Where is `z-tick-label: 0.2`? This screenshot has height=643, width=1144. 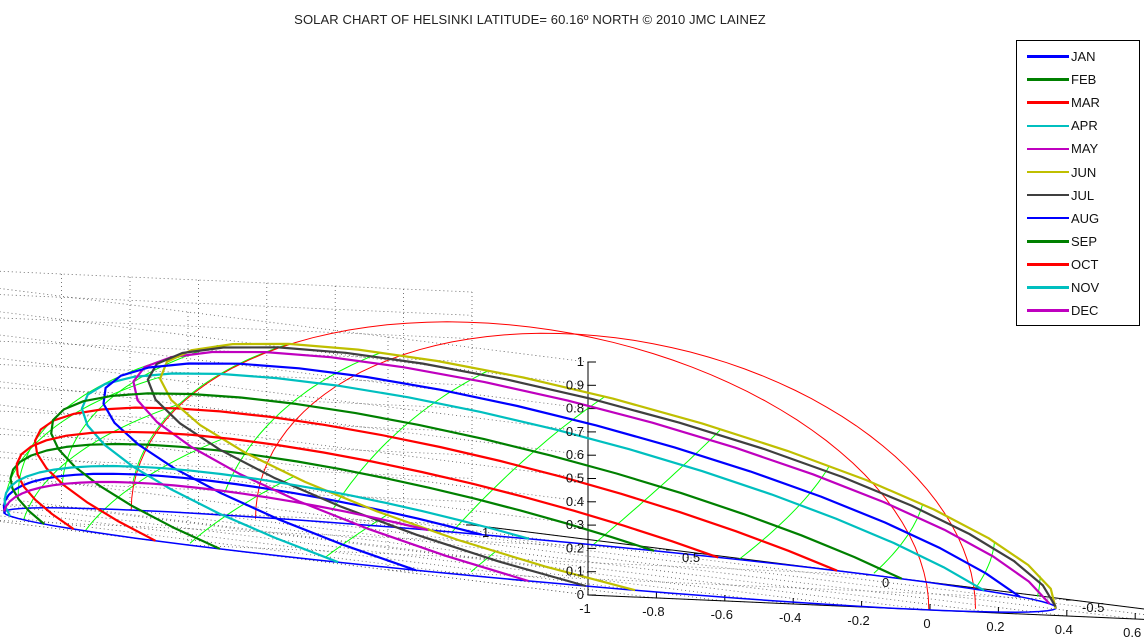
z-tick-label: 0.2 is located at coordinates (575, 547).